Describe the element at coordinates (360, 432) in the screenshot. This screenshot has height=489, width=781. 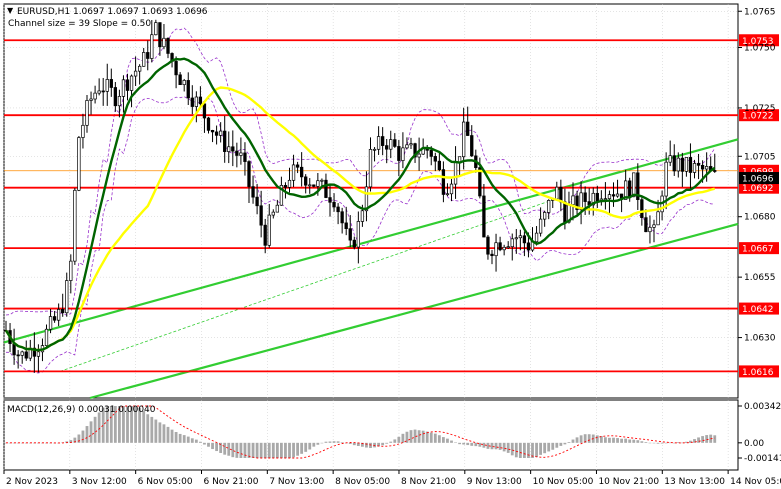
I see `macd-indicator` at that location.